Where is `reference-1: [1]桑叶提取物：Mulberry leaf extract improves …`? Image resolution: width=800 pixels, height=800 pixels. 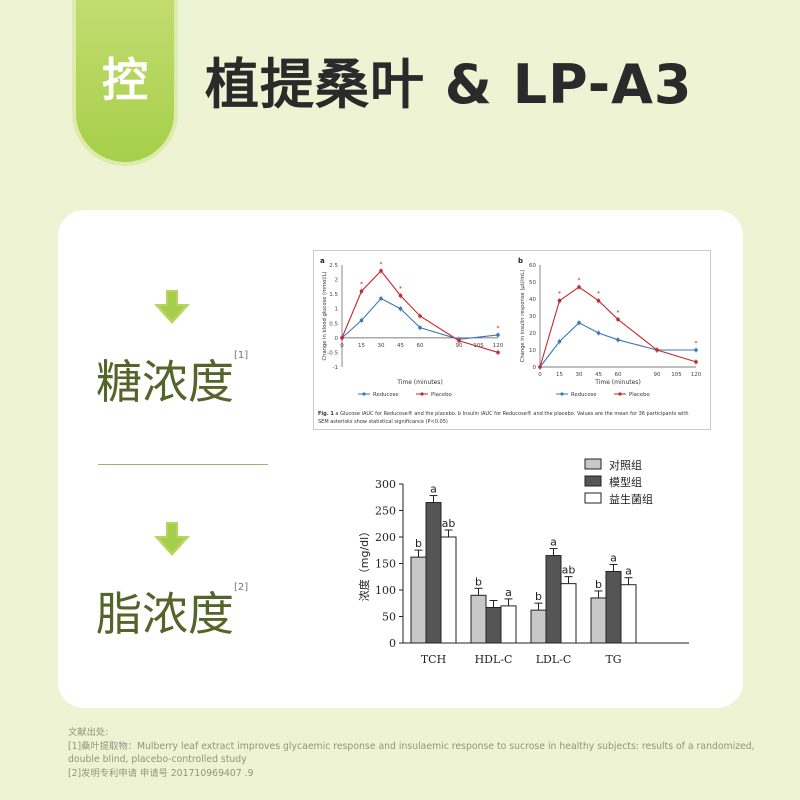
reference-1: [1]桑叶提取物：Mulberry leaf extract improves … is located at coordinates (411, 753).